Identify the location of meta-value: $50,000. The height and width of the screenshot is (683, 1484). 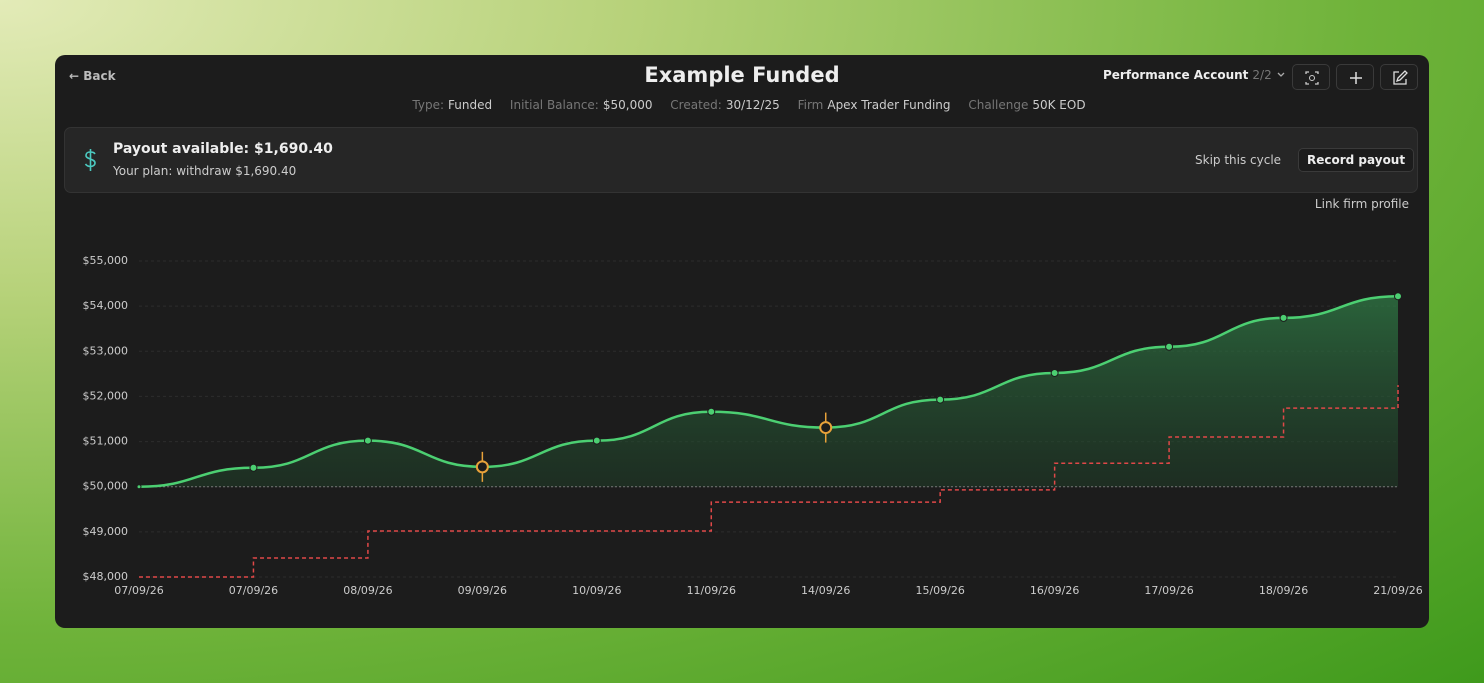
(627, 105).